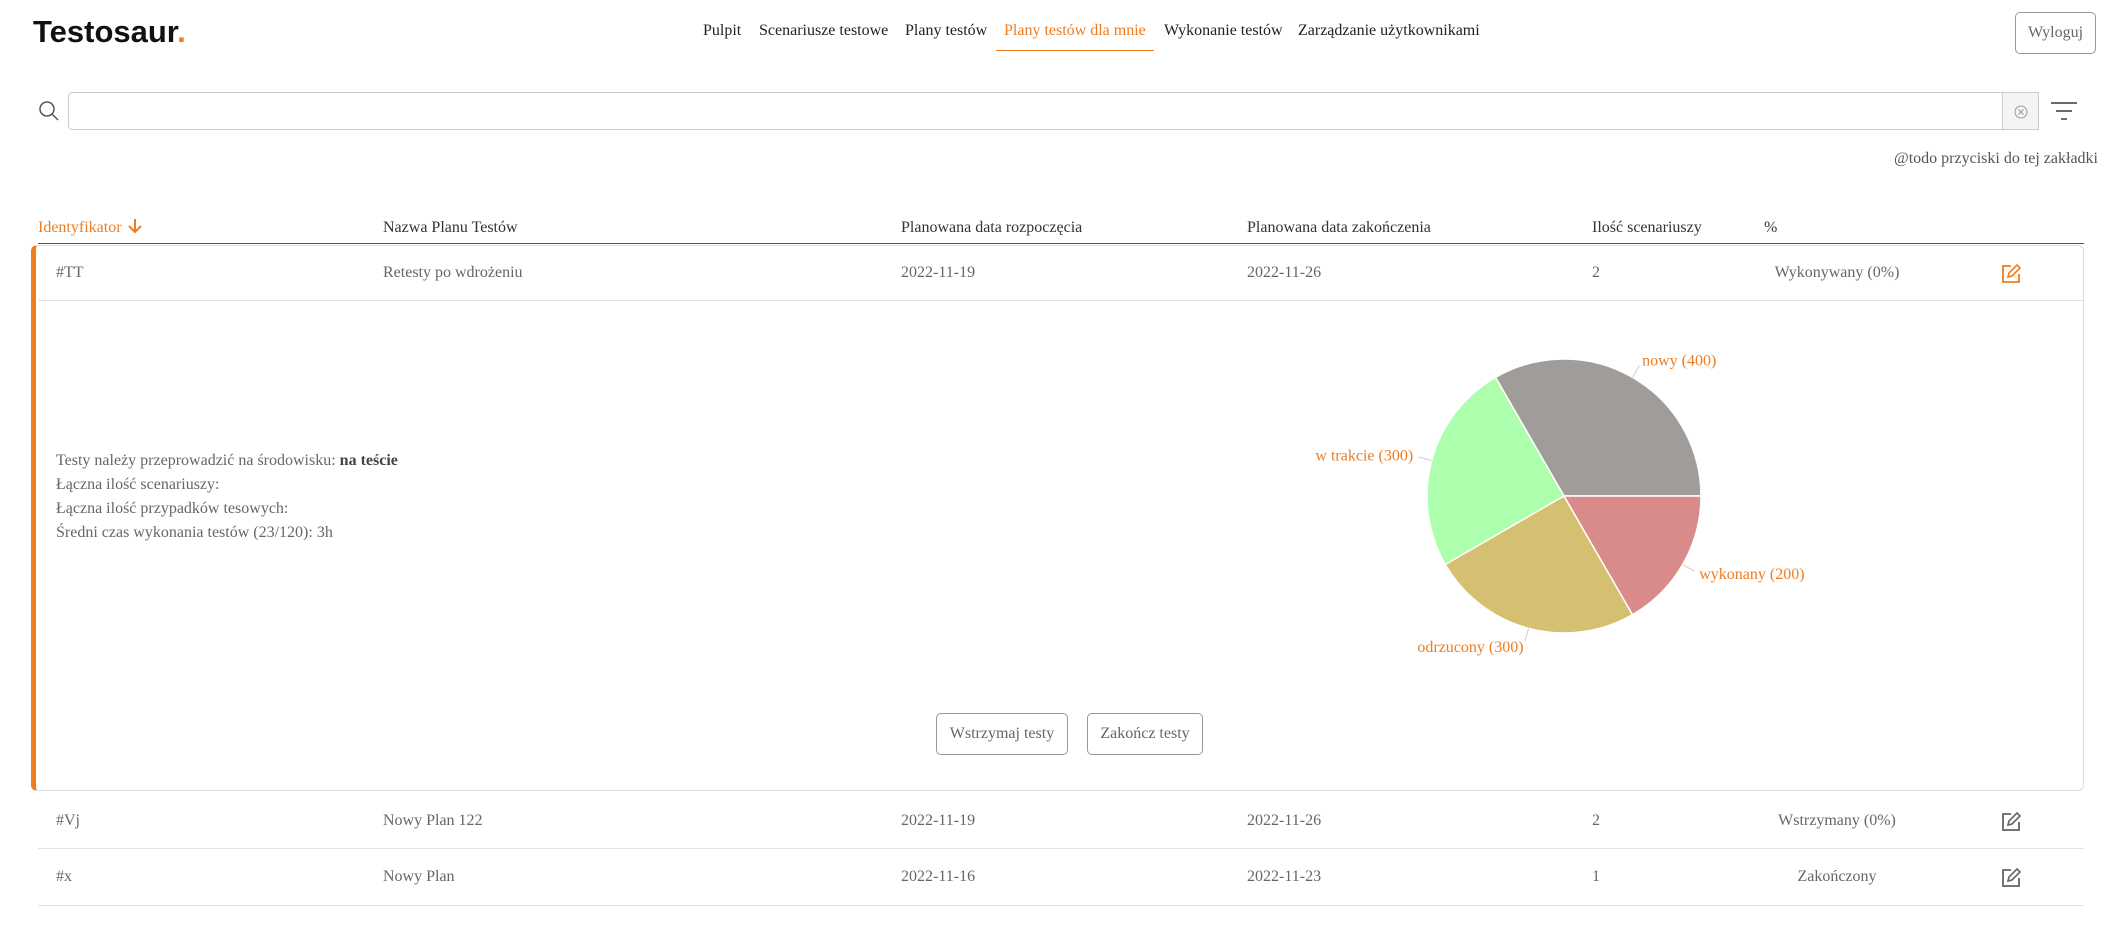 The image size is (2114, 951). I want to click on table-cell: 2022-11-23, so click(1284, 876).